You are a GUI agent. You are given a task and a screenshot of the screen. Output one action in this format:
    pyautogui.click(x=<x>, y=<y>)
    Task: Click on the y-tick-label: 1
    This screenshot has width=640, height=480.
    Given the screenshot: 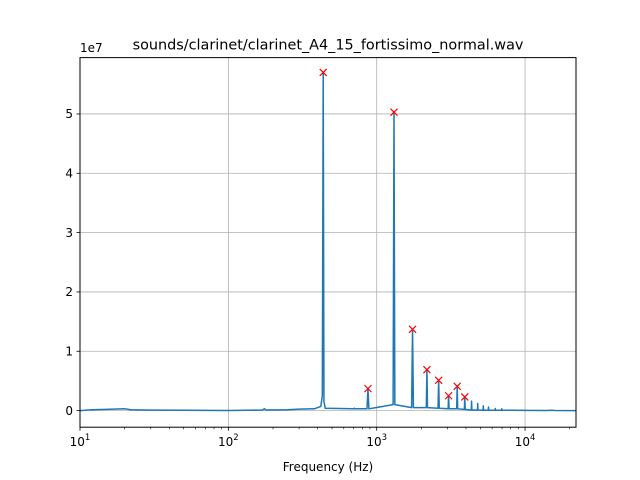 What is the action you would take?
    pyautogui.click(x=69, y=351)
    